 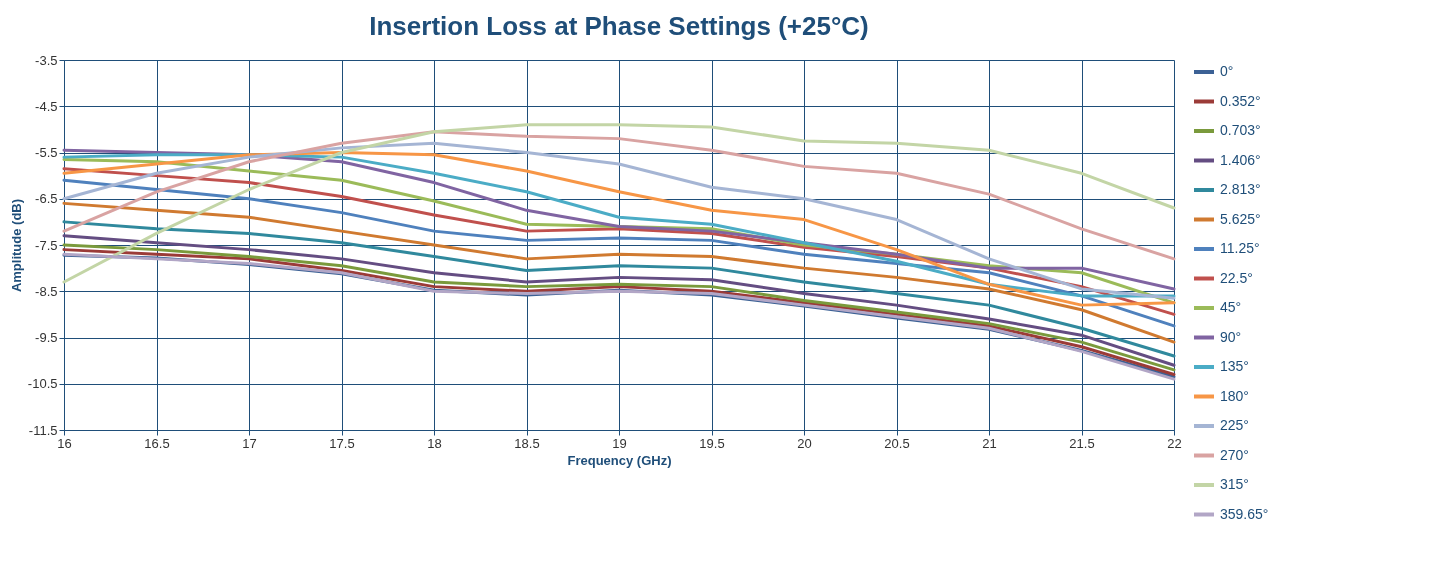 I want to click on legend-label: 225°, so click(x=1234, y=425).